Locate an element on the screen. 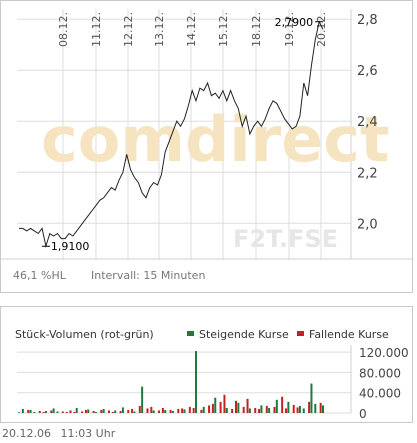  timestamp-time: 11:03 Uhr is located at coordinates (88, 433).